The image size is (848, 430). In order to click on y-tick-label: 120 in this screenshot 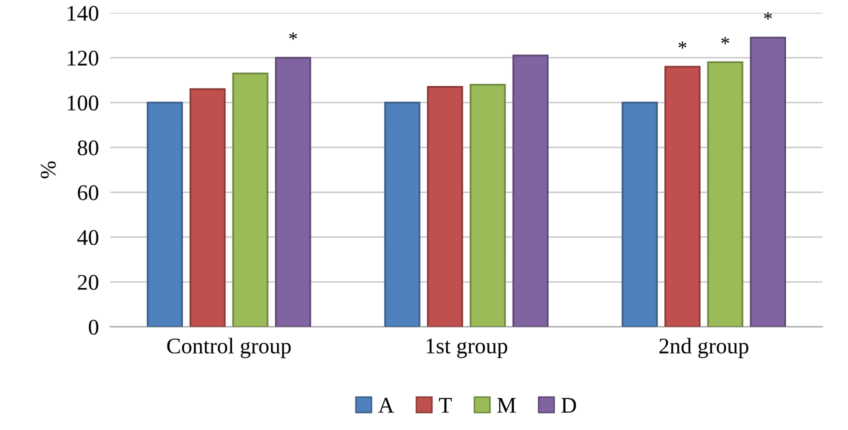, I will do `click(83, 58)`.